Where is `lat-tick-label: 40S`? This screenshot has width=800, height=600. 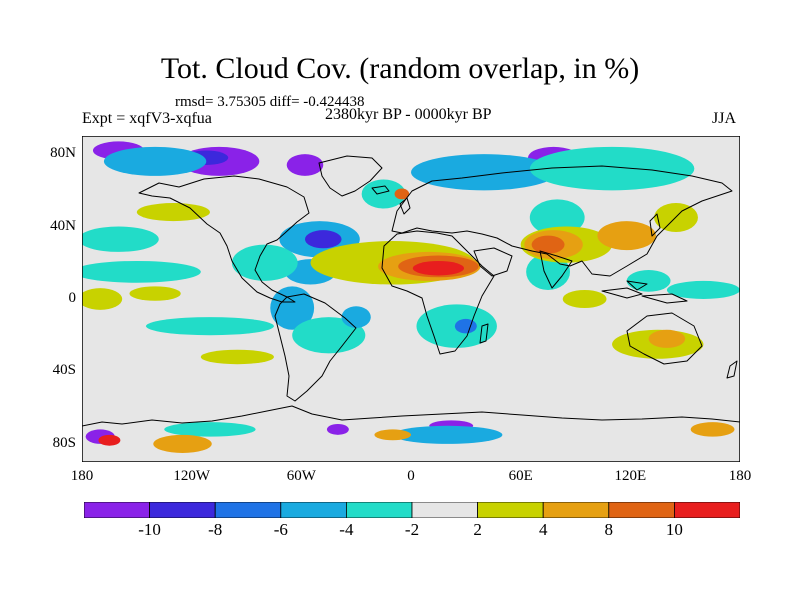 lat-tick-label: 40S is located at coordinates (64, 370).